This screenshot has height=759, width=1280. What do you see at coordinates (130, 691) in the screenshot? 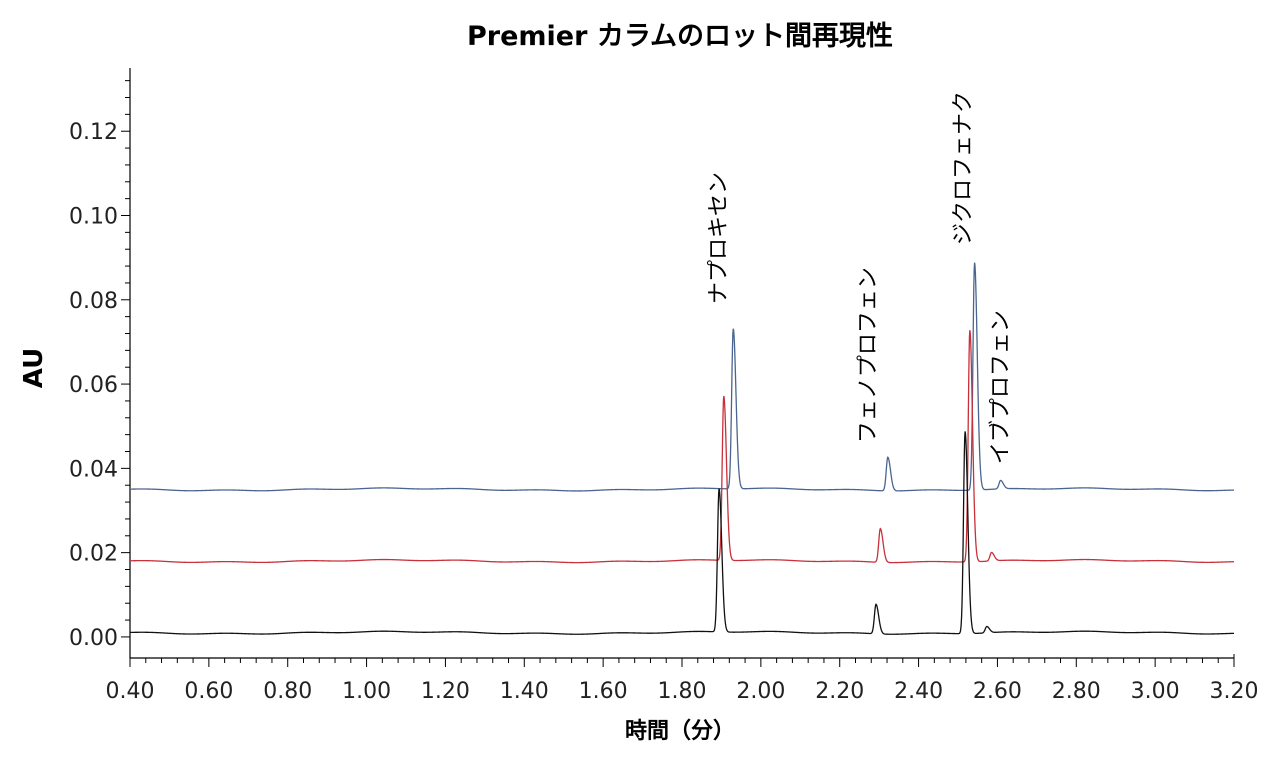
I see `x-tick-label: 0.40` at bounding box center [130, 691].